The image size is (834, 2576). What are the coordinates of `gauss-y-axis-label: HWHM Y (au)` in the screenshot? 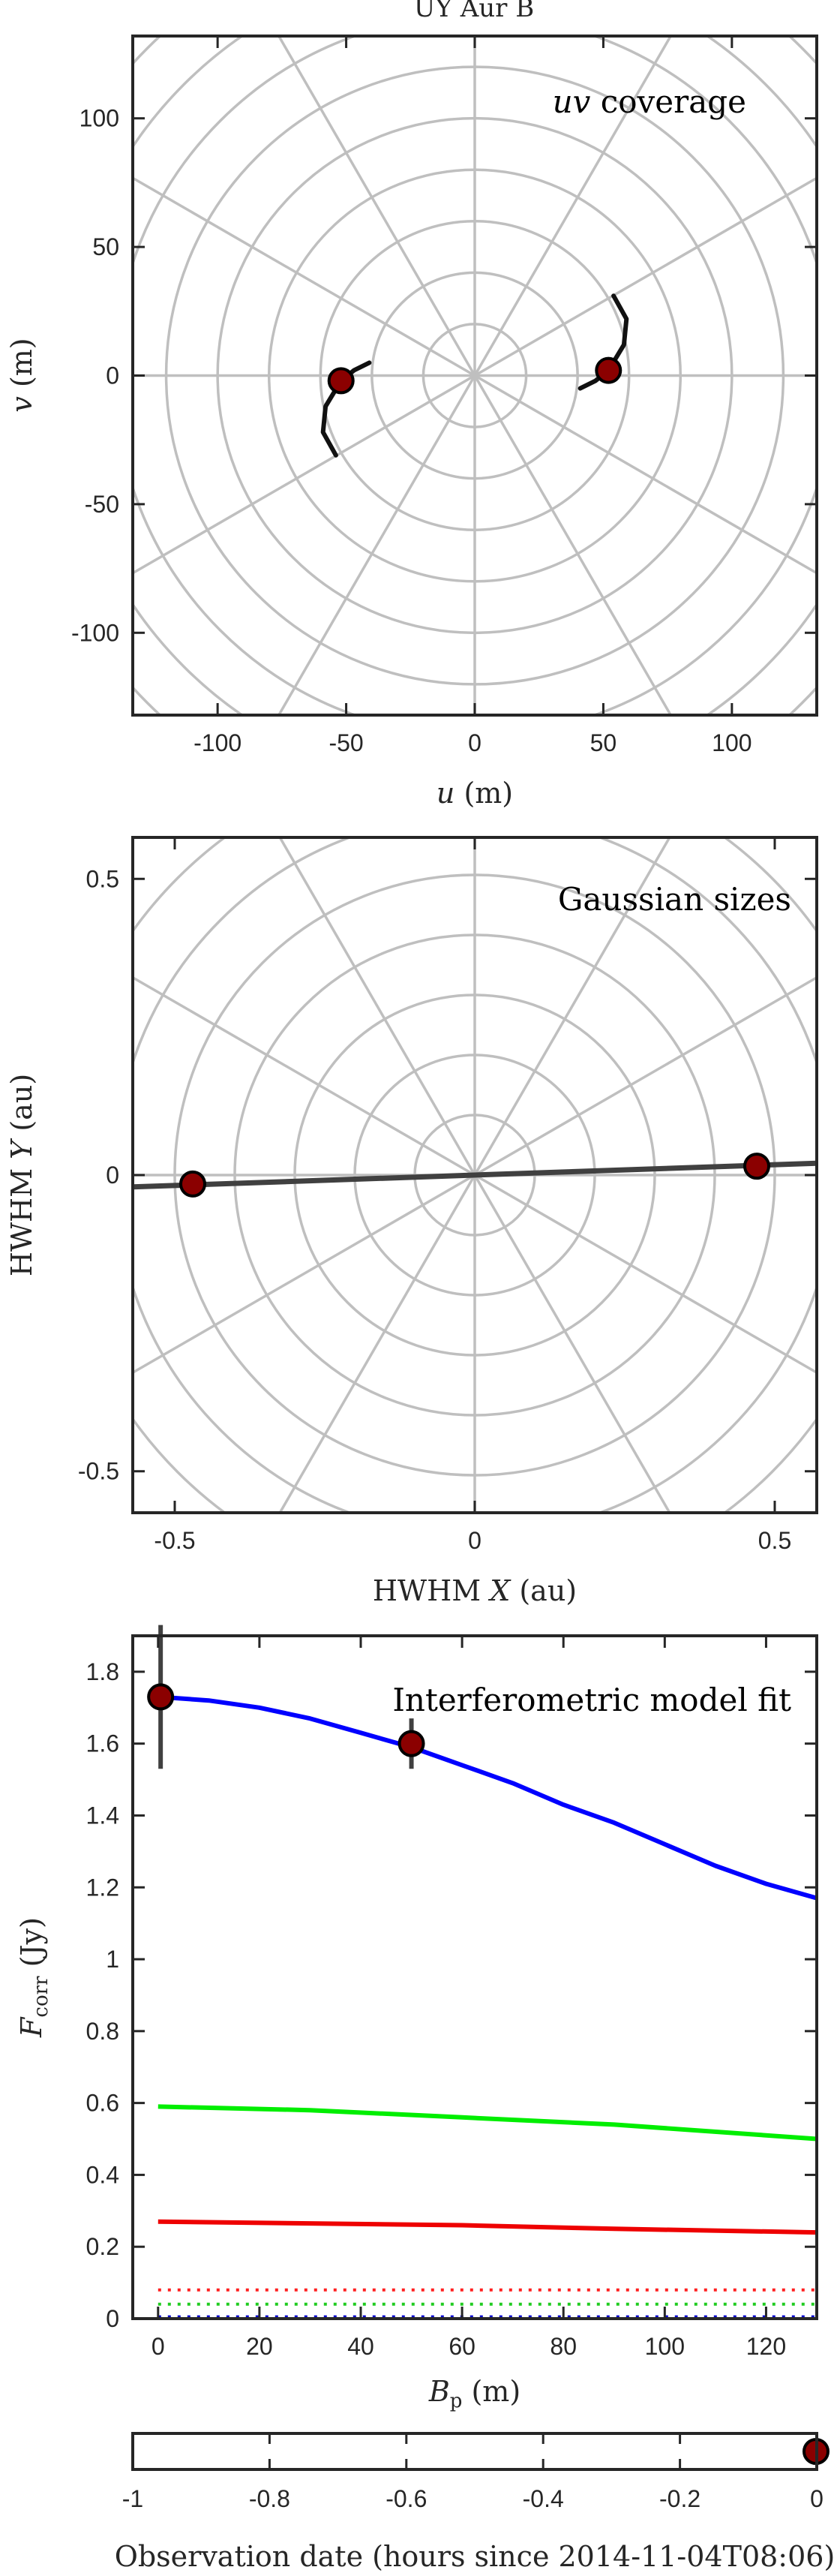 It's located at (21, 1175).